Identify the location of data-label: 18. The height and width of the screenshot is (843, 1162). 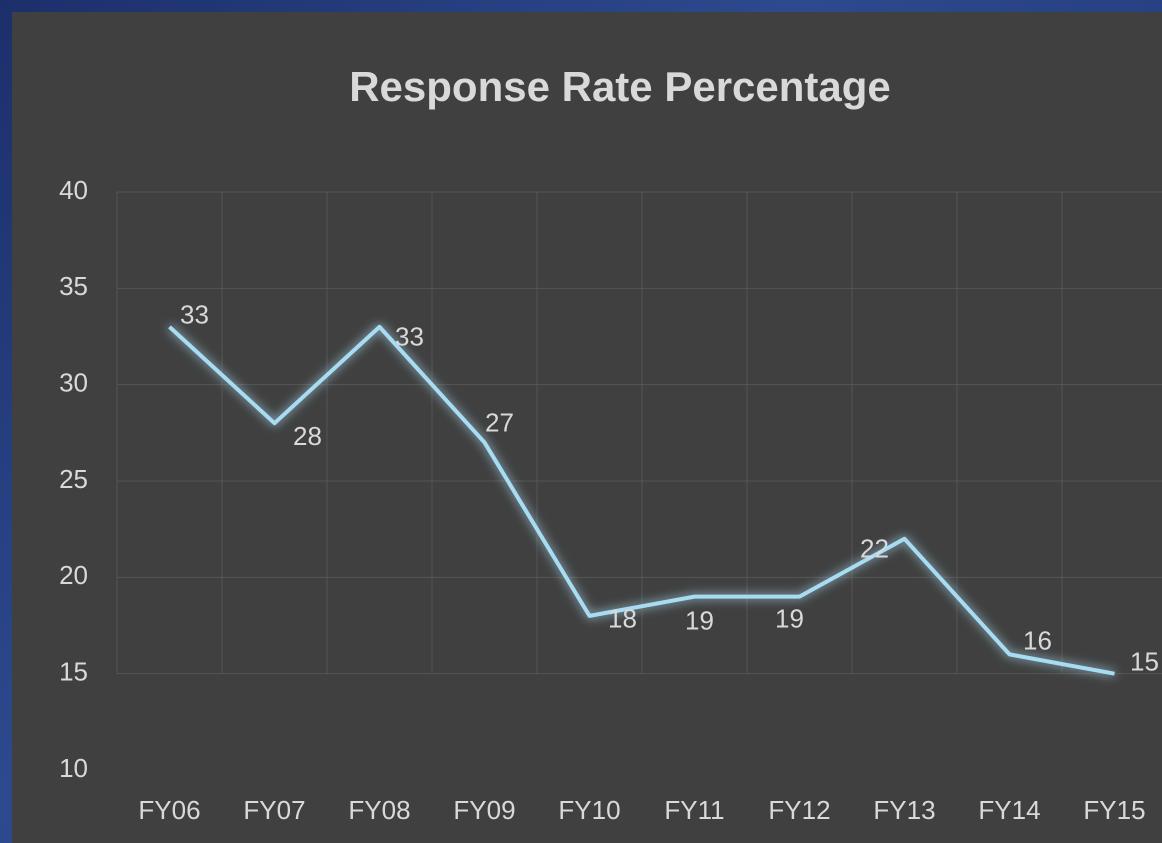
(622, 619).